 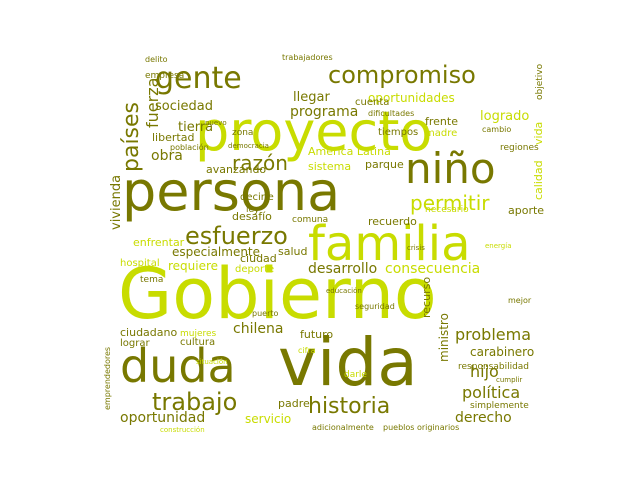 What do you see at coordinates (342, 269) in the screenshot?
I see `cloud-word-desarrollo: desarrollo` at bounding box center [342, 269].